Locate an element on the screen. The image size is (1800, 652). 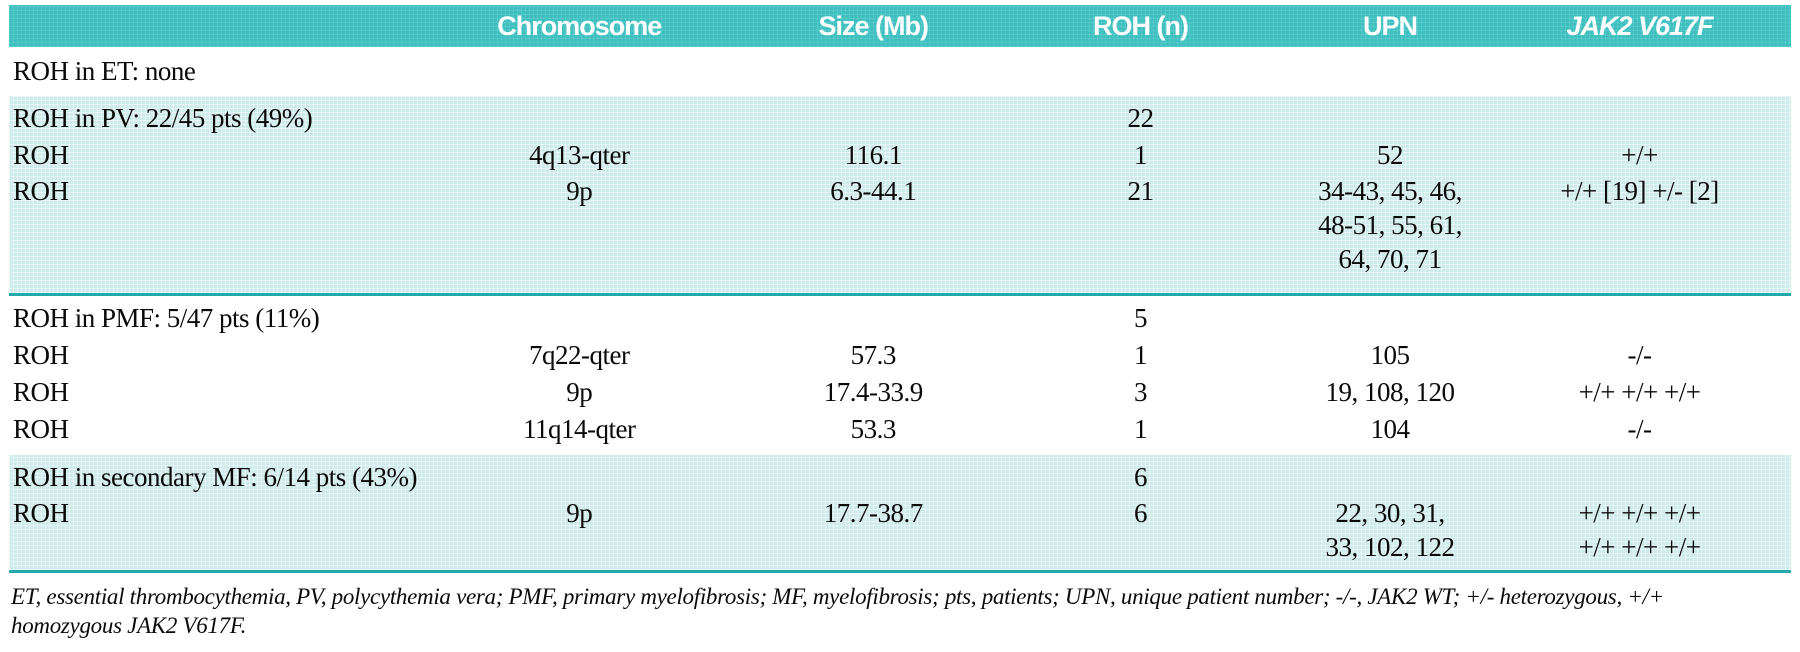
footnote-line-2: homozygous JAK2 V617F. is located at coordinates (129, 625).